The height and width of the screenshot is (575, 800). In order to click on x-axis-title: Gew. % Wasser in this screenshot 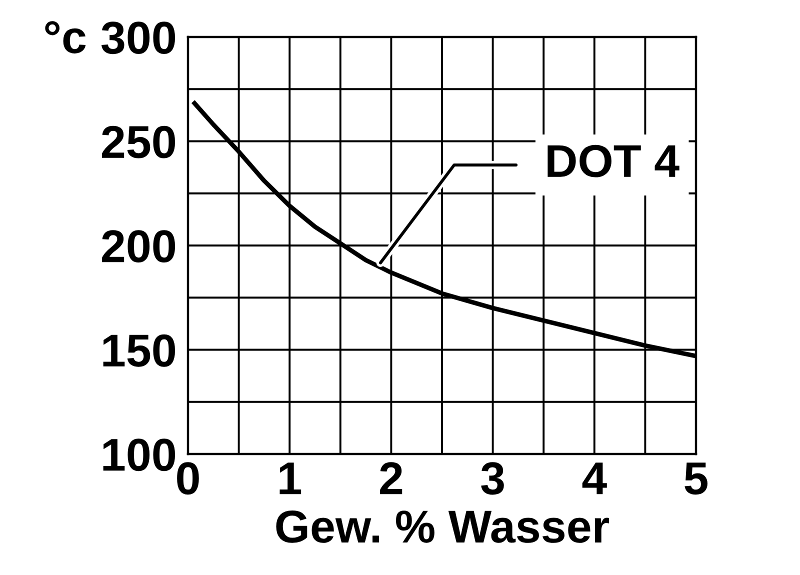, I will do `click(442, 526)`.